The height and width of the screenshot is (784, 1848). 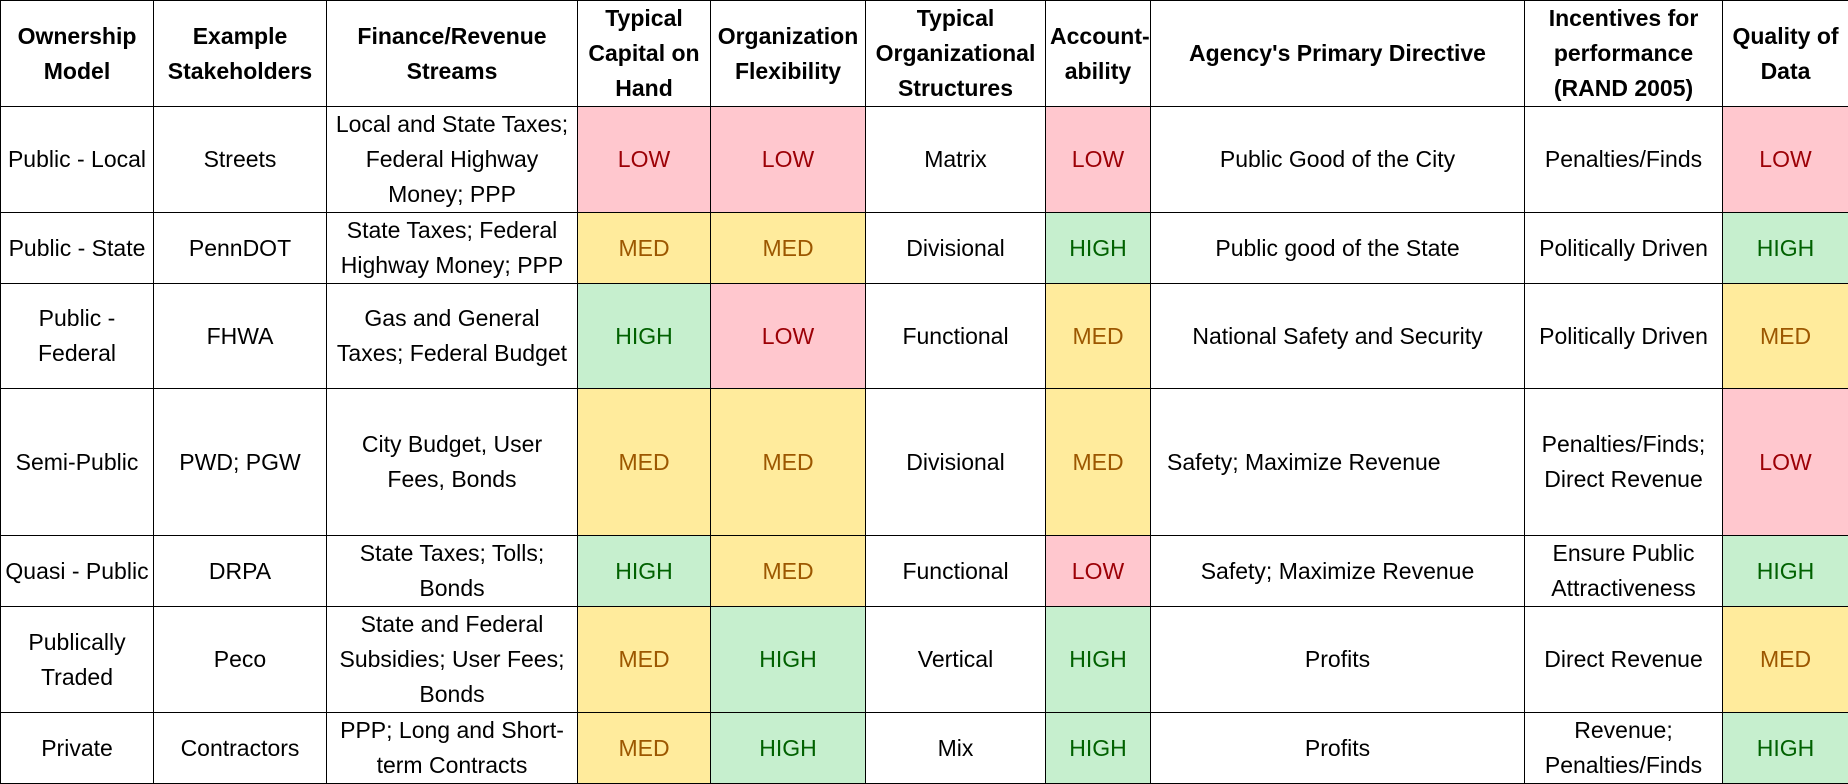 I want to click on cell-structure: Vertical, so click(x=956, y=660).